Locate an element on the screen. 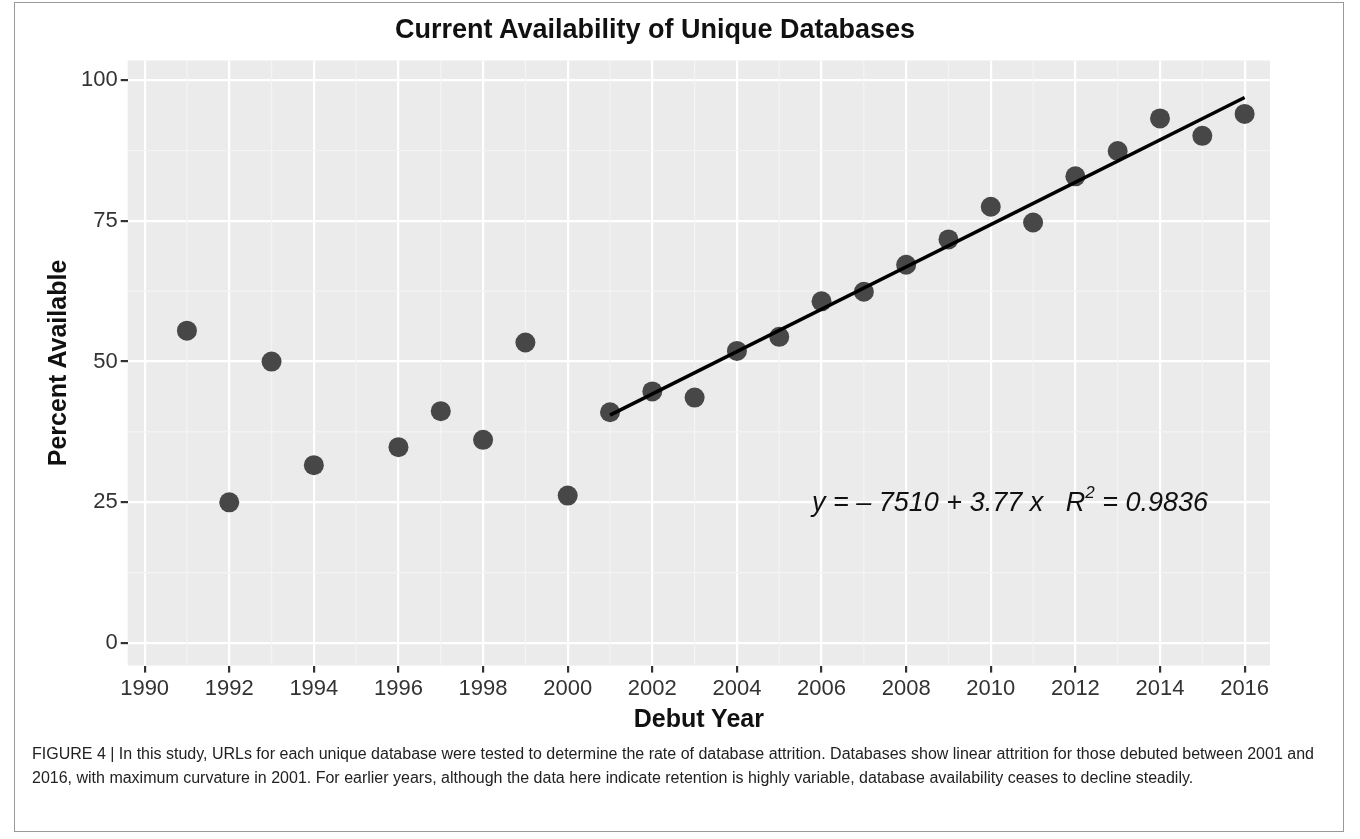  x-tick-label: 2008 is located at coordinates (906, 687).